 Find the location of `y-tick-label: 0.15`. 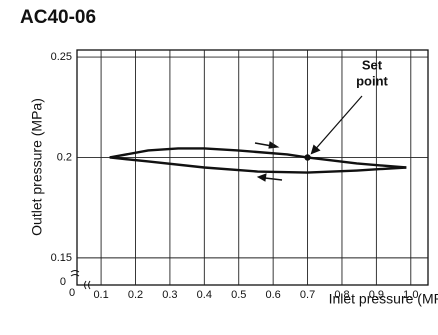

y-tick-label: 0.15 is located at coordinates (61, 258).